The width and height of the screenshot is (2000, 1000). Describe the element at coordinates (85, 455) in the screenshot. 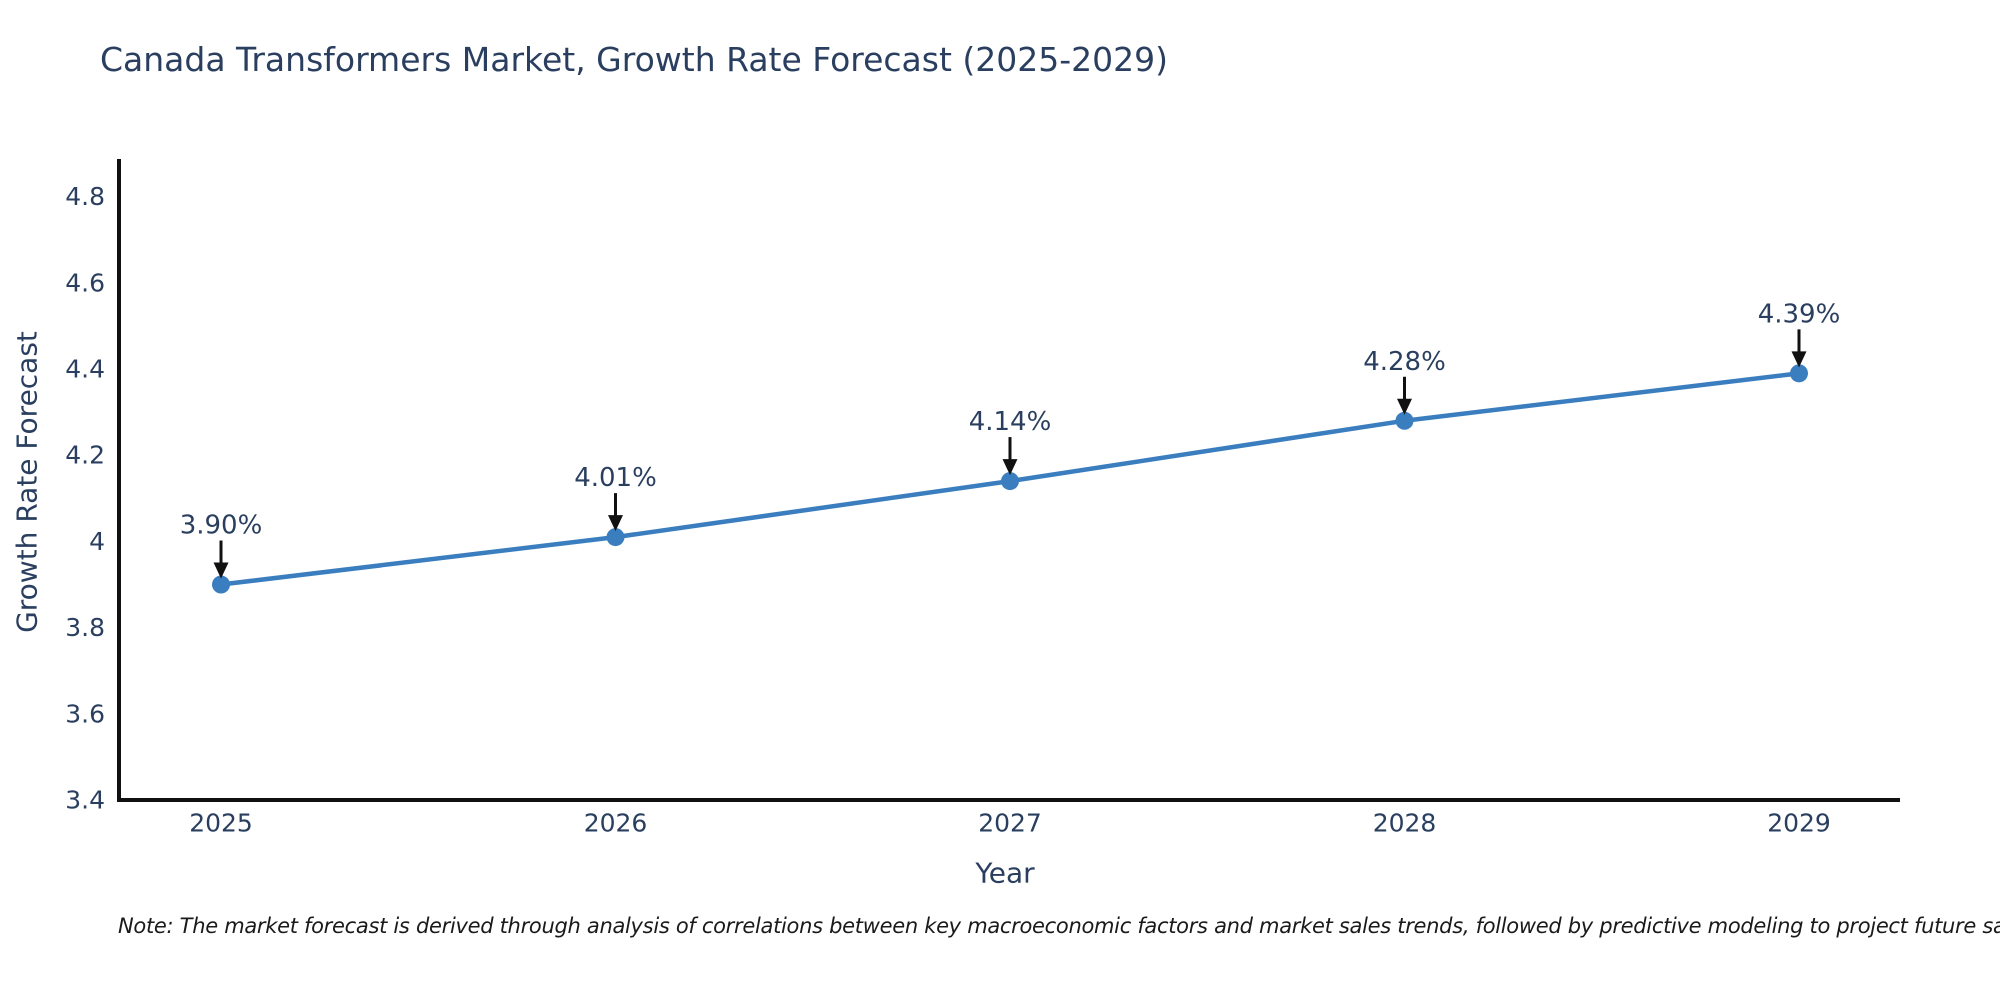

I see `y-tick-label: 4.2` at that location.